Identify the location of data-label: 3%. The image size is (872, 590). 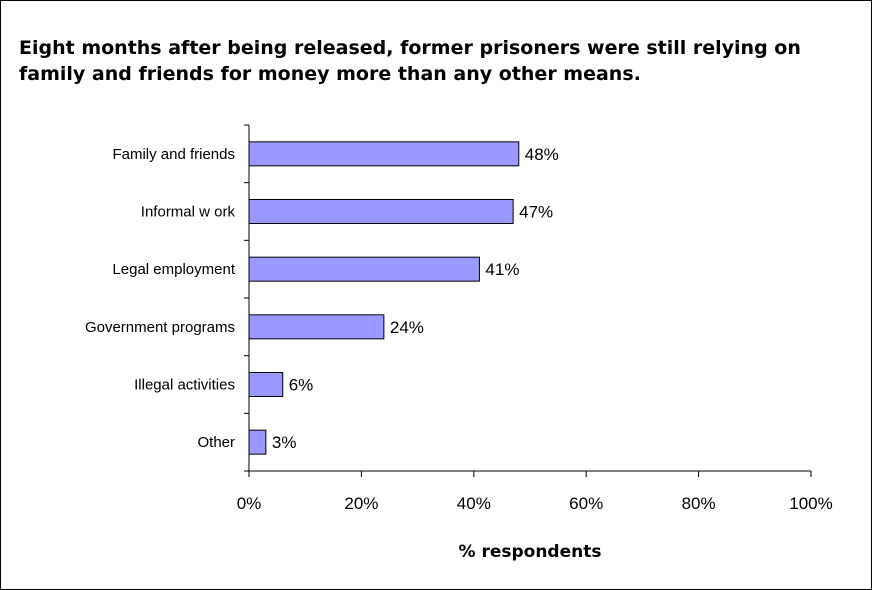
(284, 442).